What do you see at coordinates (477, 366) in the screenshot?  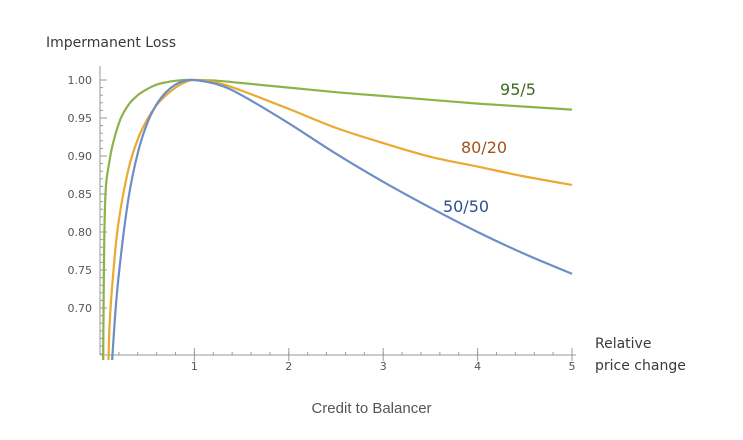 I see `x-tick-label: 4` at bounding box center [477, 366].